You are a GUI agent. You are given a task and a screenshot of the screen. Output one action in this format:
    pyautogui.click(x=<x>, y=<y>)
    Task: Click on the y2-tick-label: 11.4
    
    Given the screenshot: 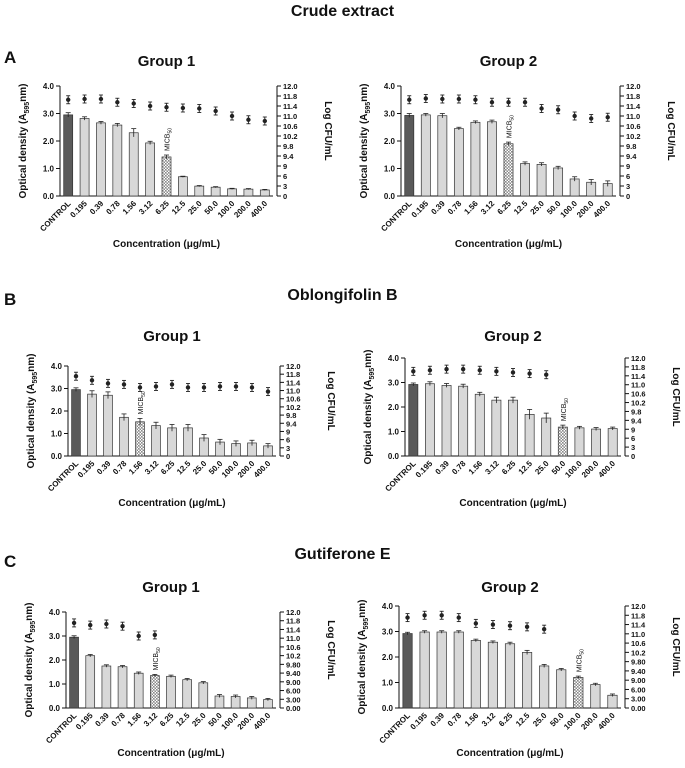 What is the action you would take?
    pyautogui.click(x=638, y=625)
    